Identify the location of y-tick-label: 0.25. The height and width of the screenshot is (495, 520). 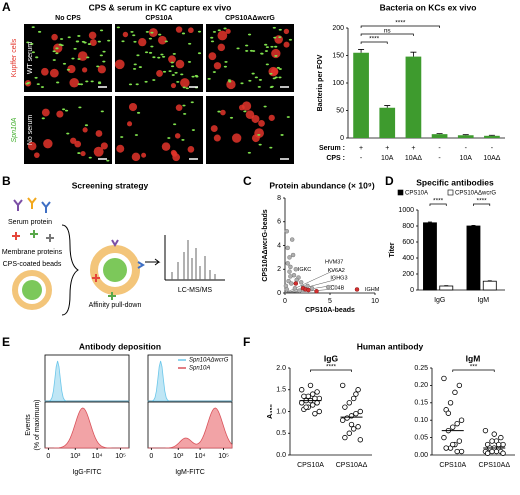
(421, 368).